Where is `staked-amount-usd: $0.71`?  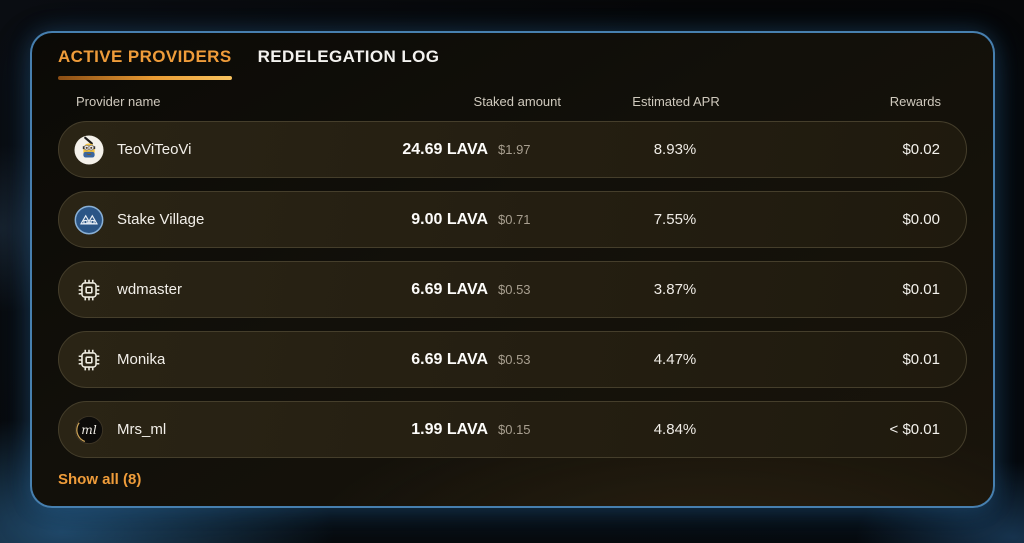
staked-amount-usd: $0.71 is located at coordinates (514, 219).